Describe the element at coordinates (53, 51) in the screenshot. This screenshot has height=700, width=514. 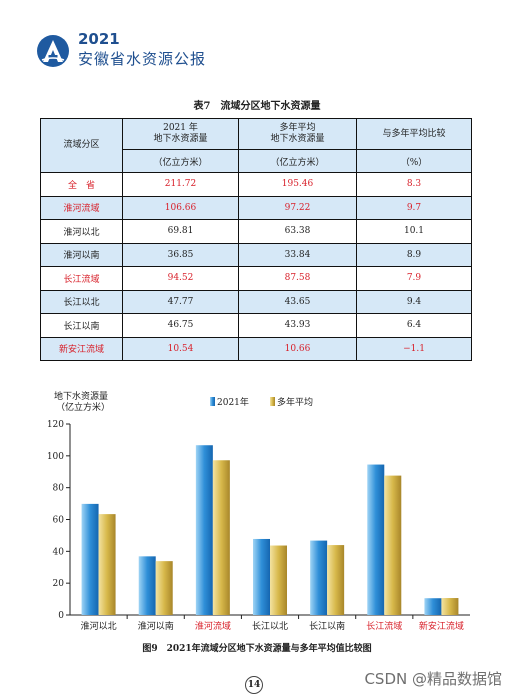
I see `bulletin-logo-icon` at that location.